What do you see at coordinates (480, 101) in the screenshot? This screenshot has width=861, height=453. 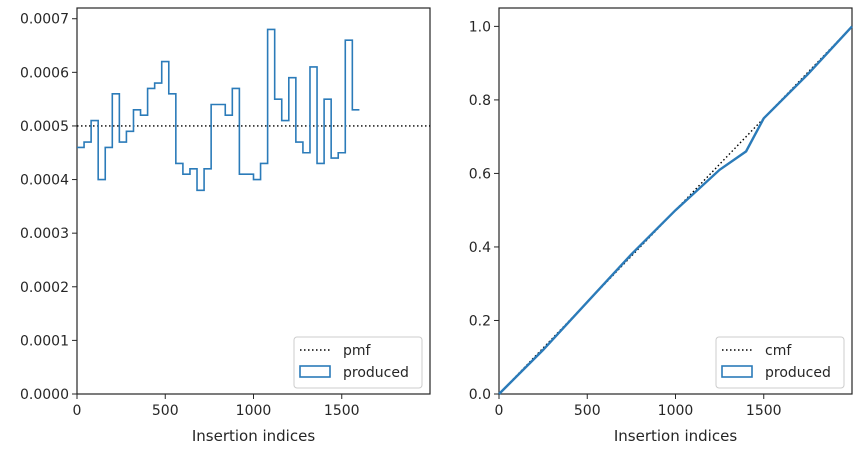 I see `right-y-tick-label: 0.8` at bounding box center [480, 101].